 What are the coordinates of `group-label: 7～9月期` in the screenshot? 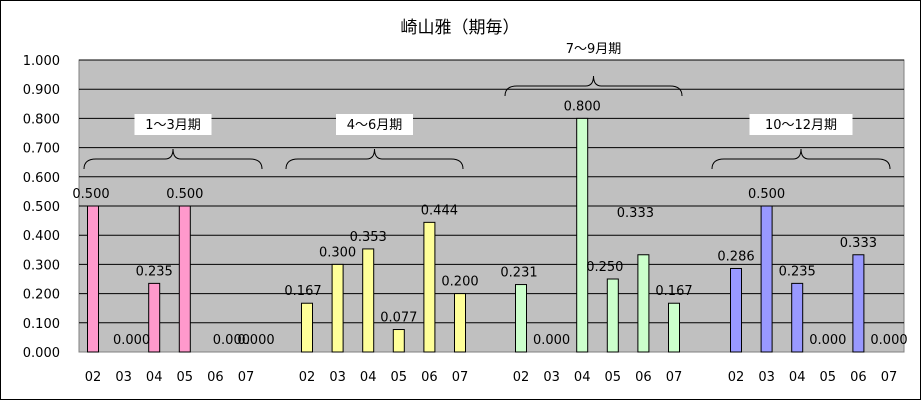 It's located at (594, 49).